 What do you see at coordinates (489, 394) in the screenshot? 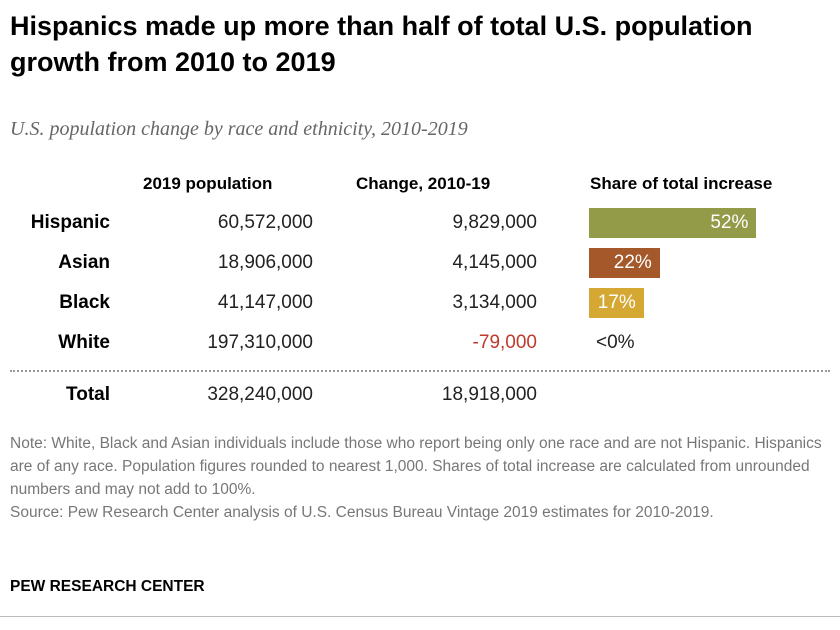
I see `total-change: 18,918,000` at bounding box center [489, 394].